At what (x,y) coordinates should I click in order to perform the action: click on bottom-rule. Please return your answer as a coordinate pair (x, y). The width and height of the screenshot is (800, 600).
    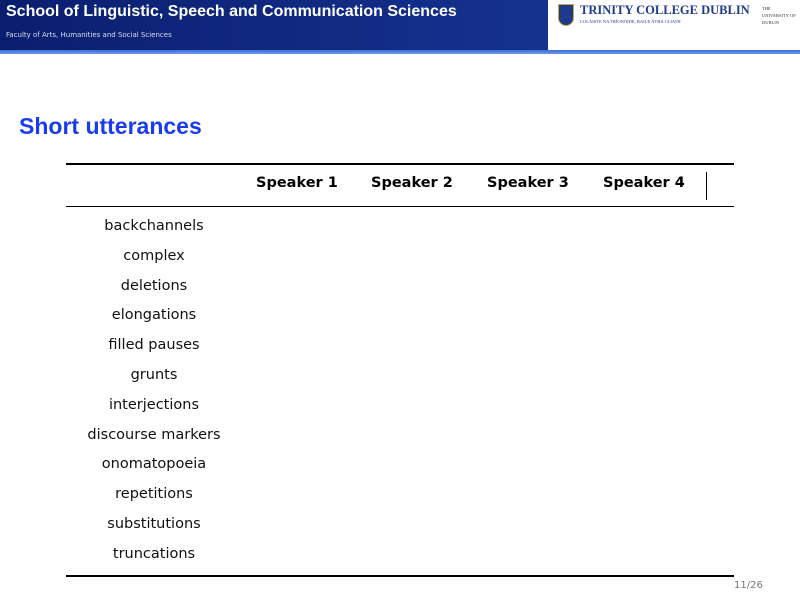
    Looking at the image, I should click on (400, 576).